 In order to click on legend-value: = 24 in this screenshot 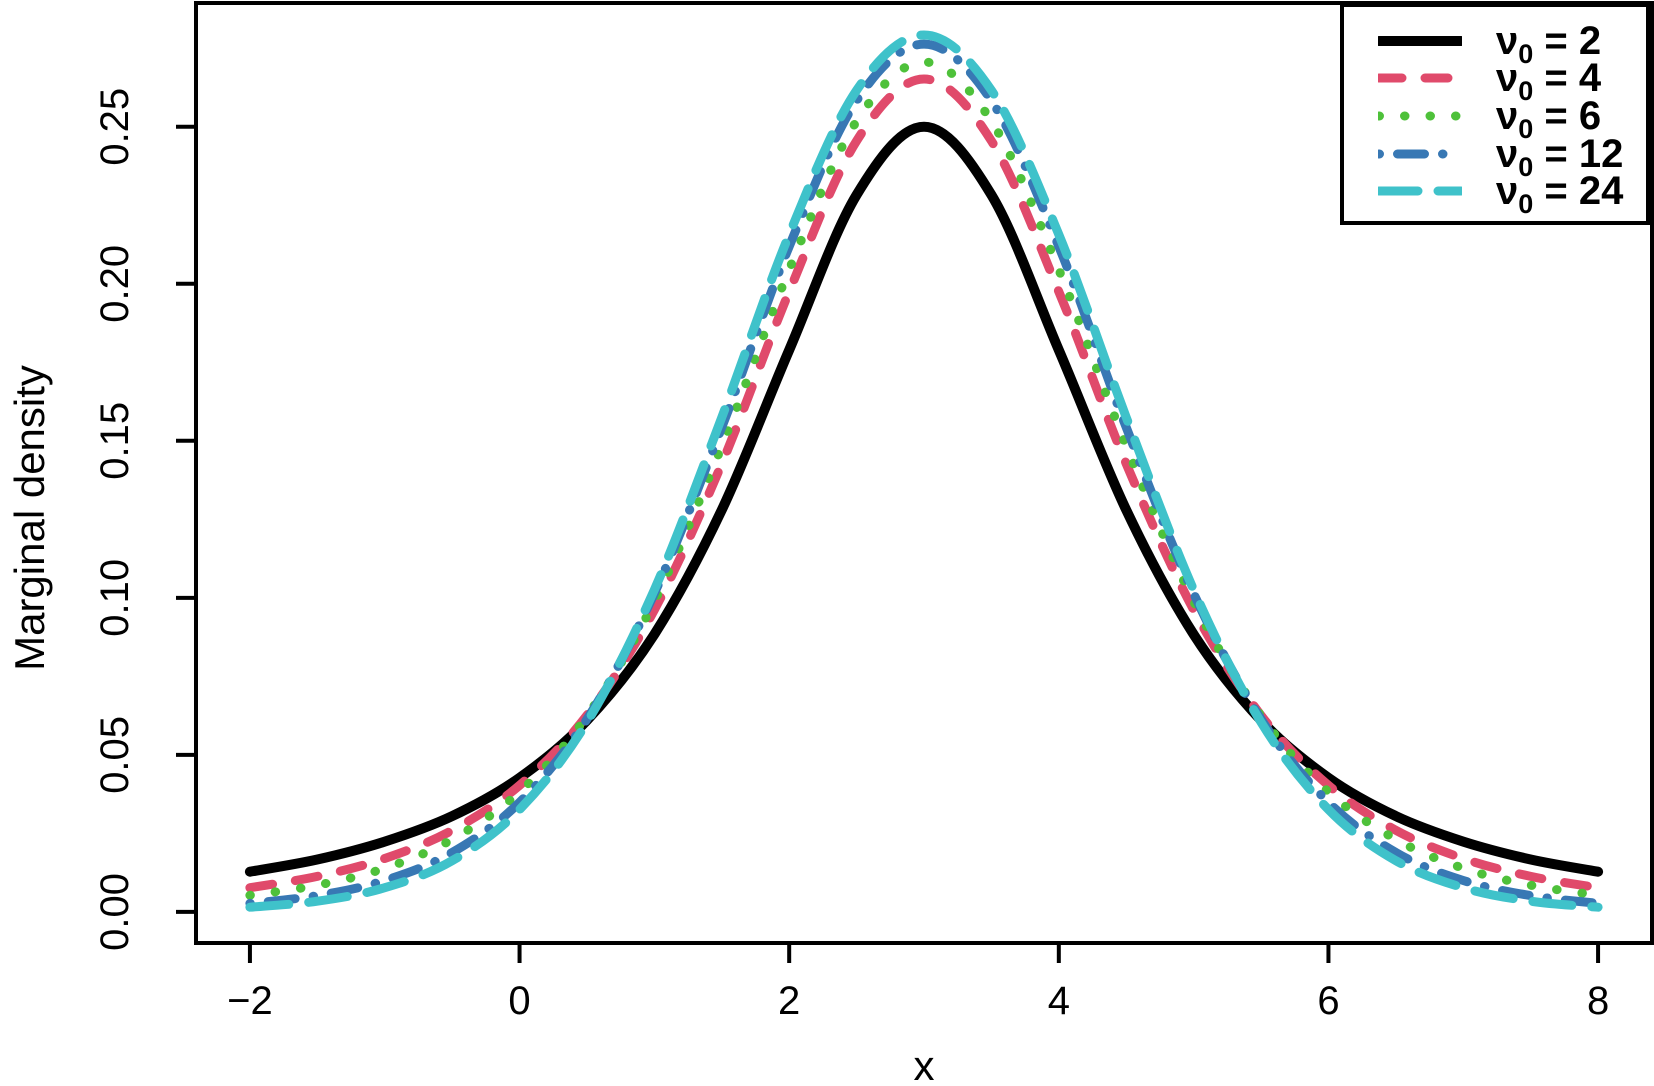, I will do `click(1578, 191)`.